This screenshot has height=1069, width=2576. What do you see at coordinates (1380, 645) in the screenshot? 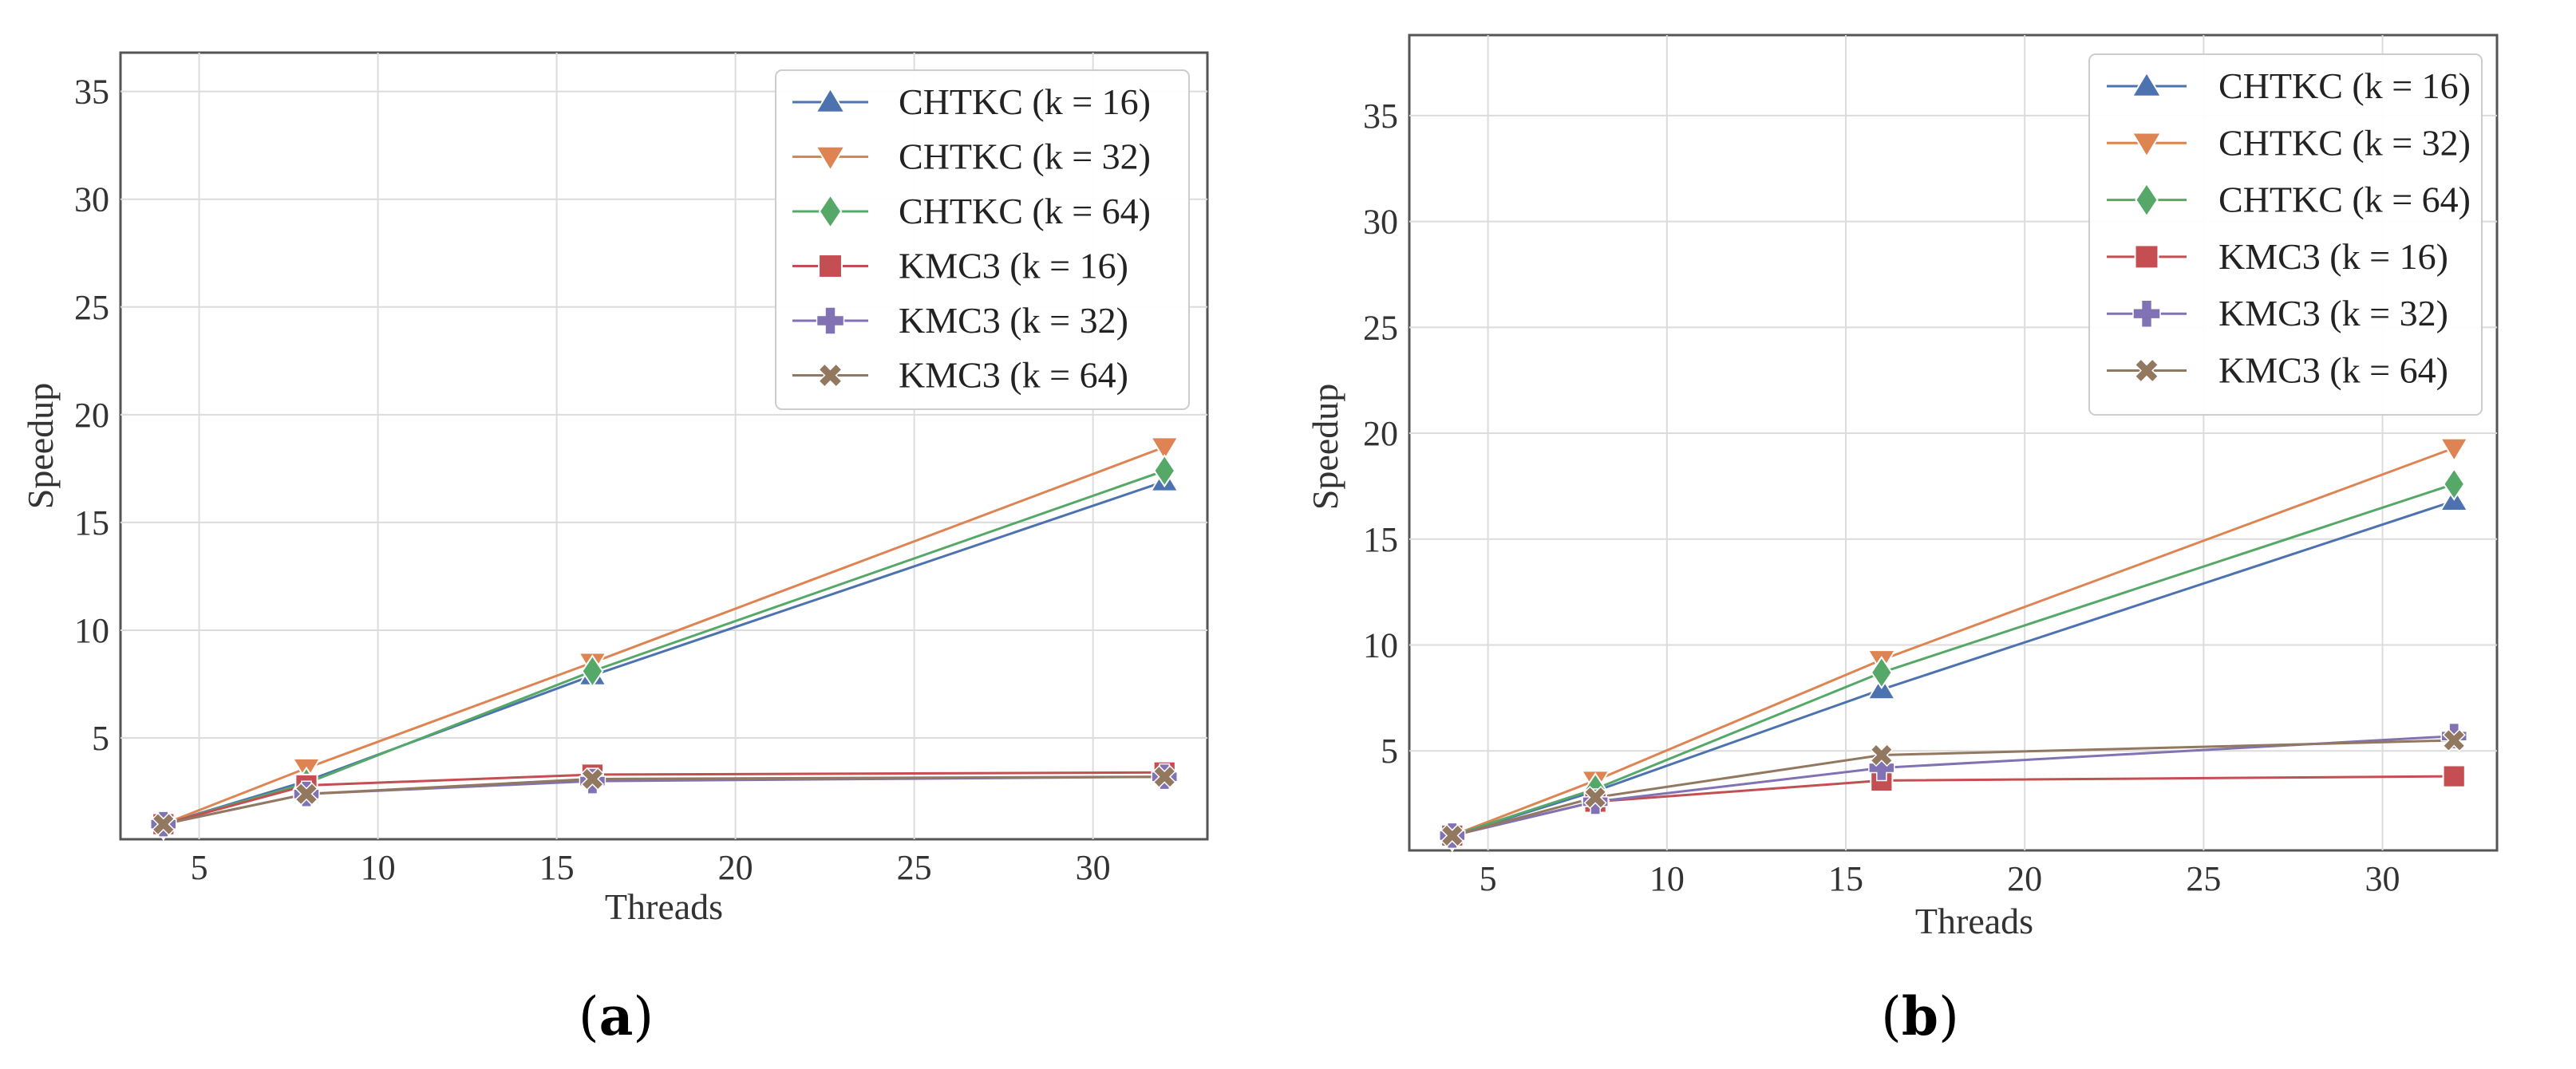
I see `y-tick-label-b-10: 10` at bounding box center [1380, 645].